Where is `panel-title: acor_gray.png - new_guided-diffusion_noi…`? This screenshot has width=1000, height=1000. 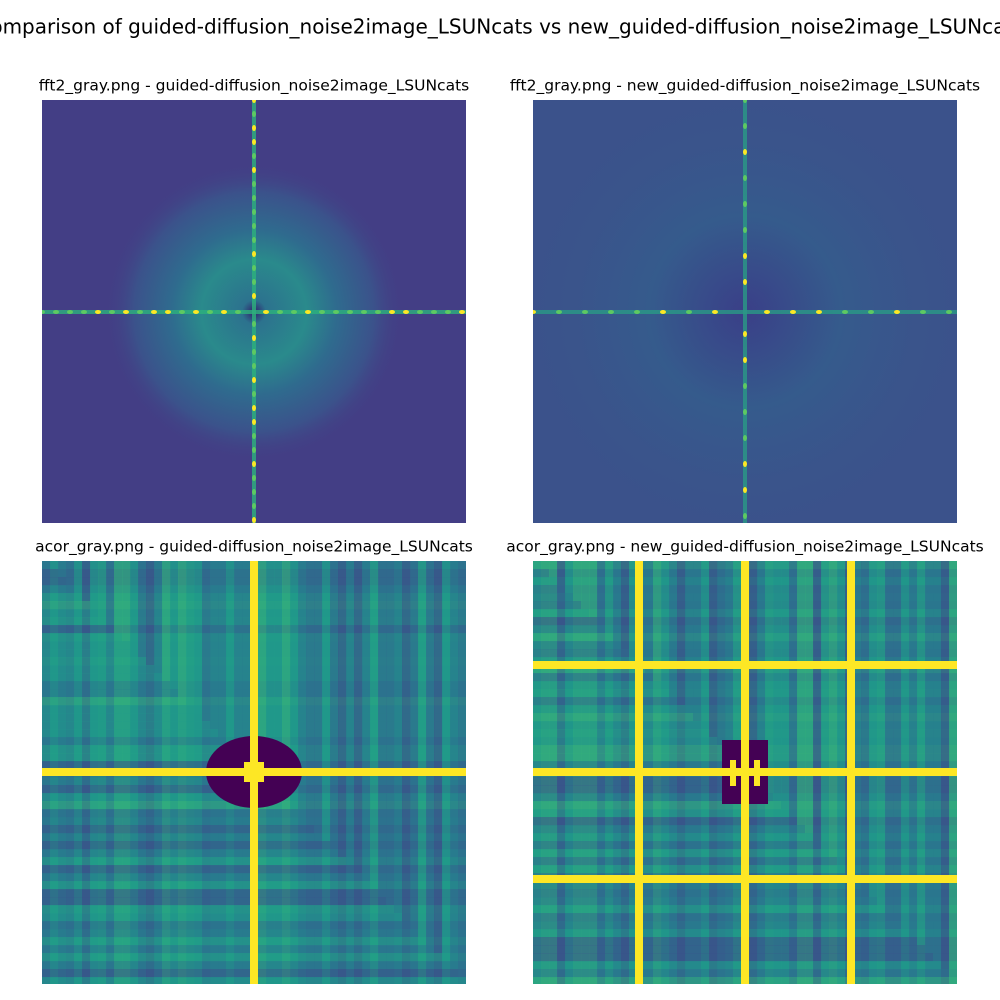
panel-title: acor_gray.png - new_guided-diffusion_noi… is located at coordinates (745, 547).